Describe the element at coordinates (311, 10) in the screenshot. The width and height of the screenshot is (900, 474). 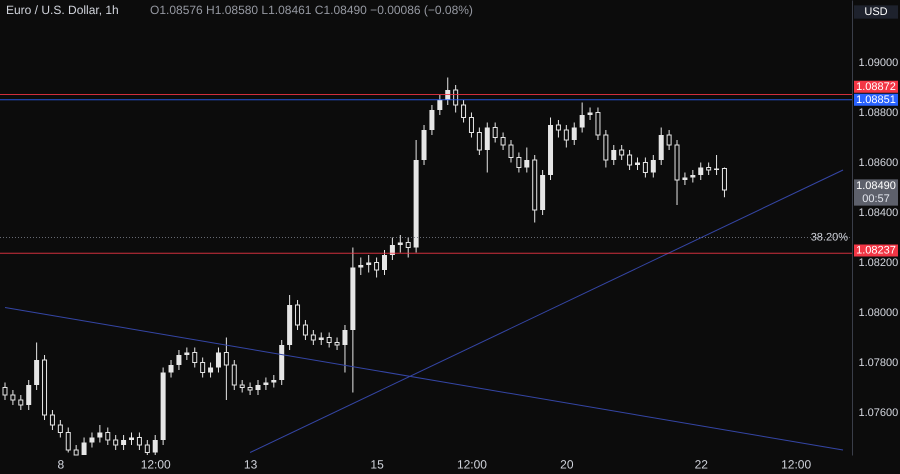
I see `chart-subtitle: O1.08576 H1.08580 L1.08461 C1.08490 −0.00086 (−0.08%)` at that location.